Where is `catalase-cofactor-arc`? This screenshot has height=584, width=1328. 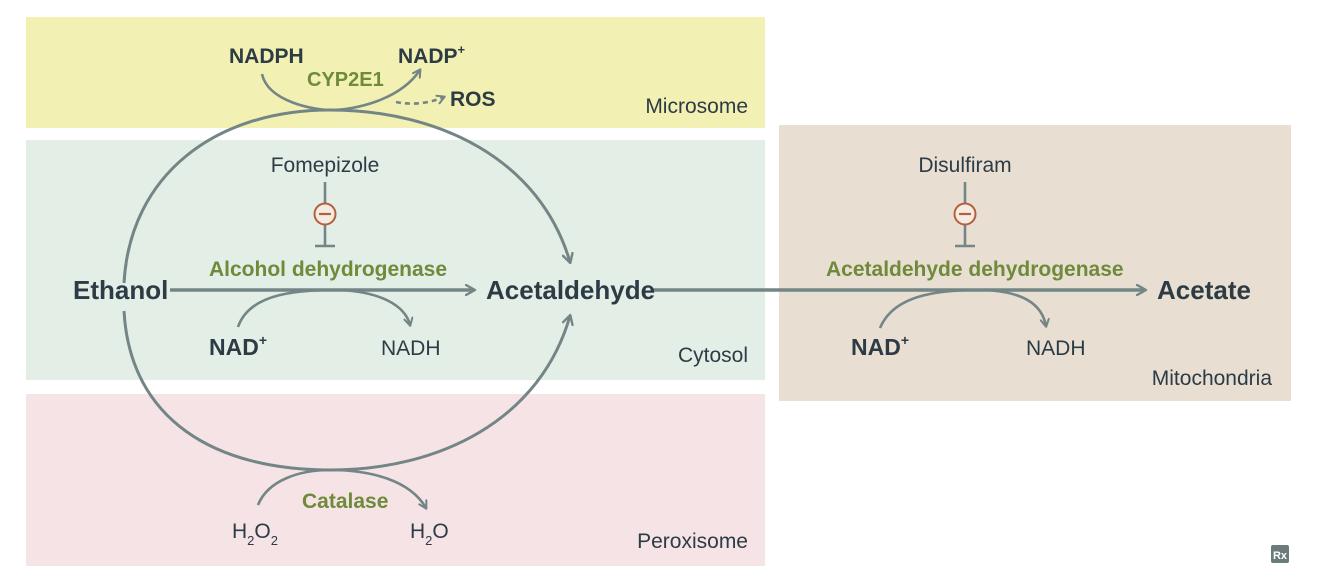 catalase-cofactor-arc is located at coordinates (341, 488).